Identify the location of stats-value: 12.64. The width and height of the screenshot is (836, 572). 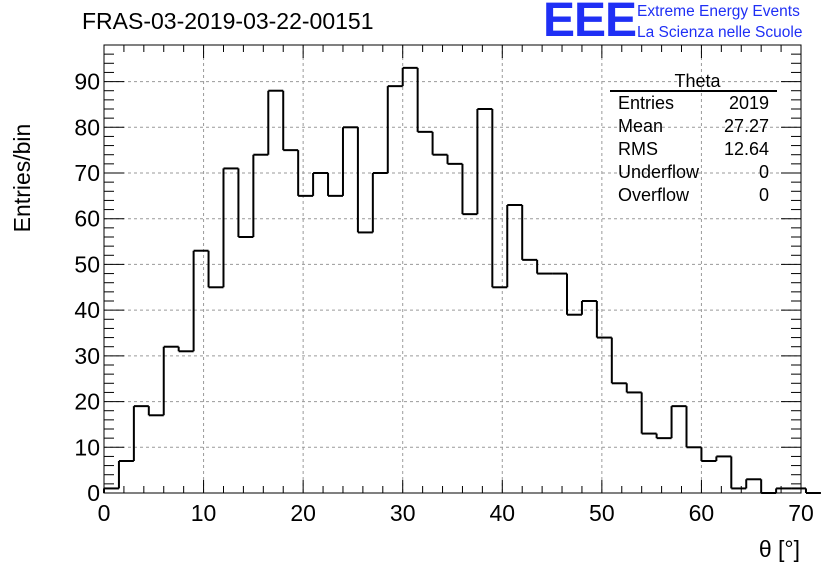
(746, 149).